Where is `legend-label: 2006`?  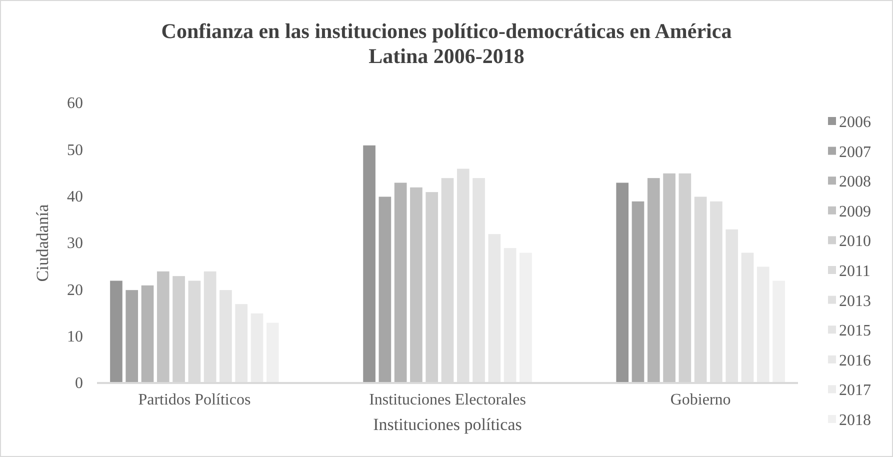
legend-label: 2006 is located at coordinates (855, 122).